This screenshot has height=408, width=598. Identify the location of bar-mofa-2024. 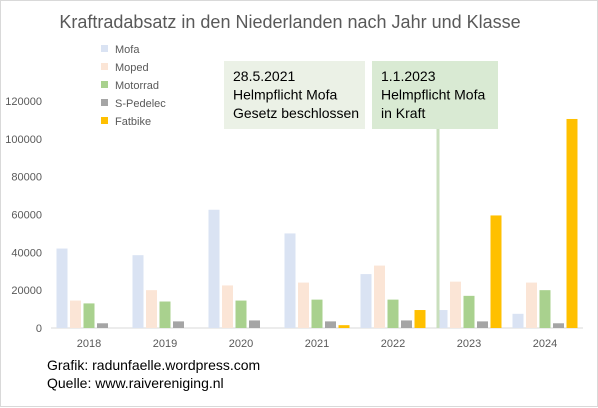
(518, 320).